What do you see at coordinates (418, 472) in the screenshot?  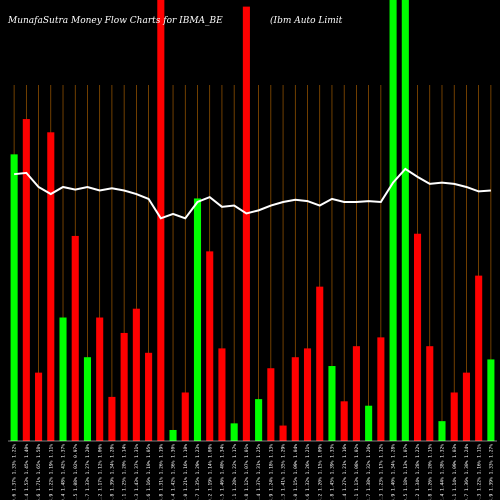 I see `x-tick-label: 994.2 1.34% 1.28% 1.22%` at bounding box center [418, 472].